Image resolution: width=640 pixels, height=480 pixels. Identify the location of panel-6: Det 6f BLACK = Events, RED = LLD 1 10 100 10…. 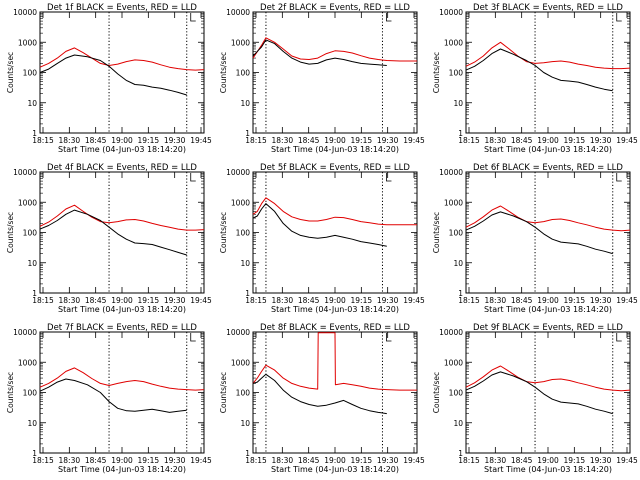
(535, 238).